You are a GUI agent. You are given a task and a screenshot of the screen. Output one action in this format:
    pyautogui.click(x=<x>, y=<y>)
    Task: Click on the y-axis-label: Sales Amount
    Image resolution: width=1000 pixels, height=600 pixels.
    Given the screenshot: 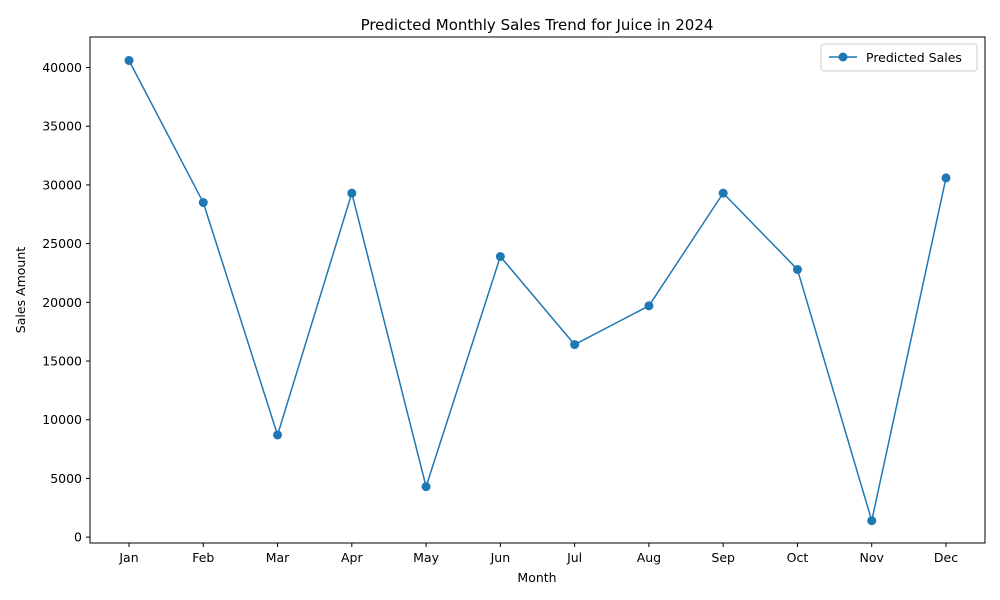 What is the action you would take?
    pyautogui.click(x=20, y=290)
    